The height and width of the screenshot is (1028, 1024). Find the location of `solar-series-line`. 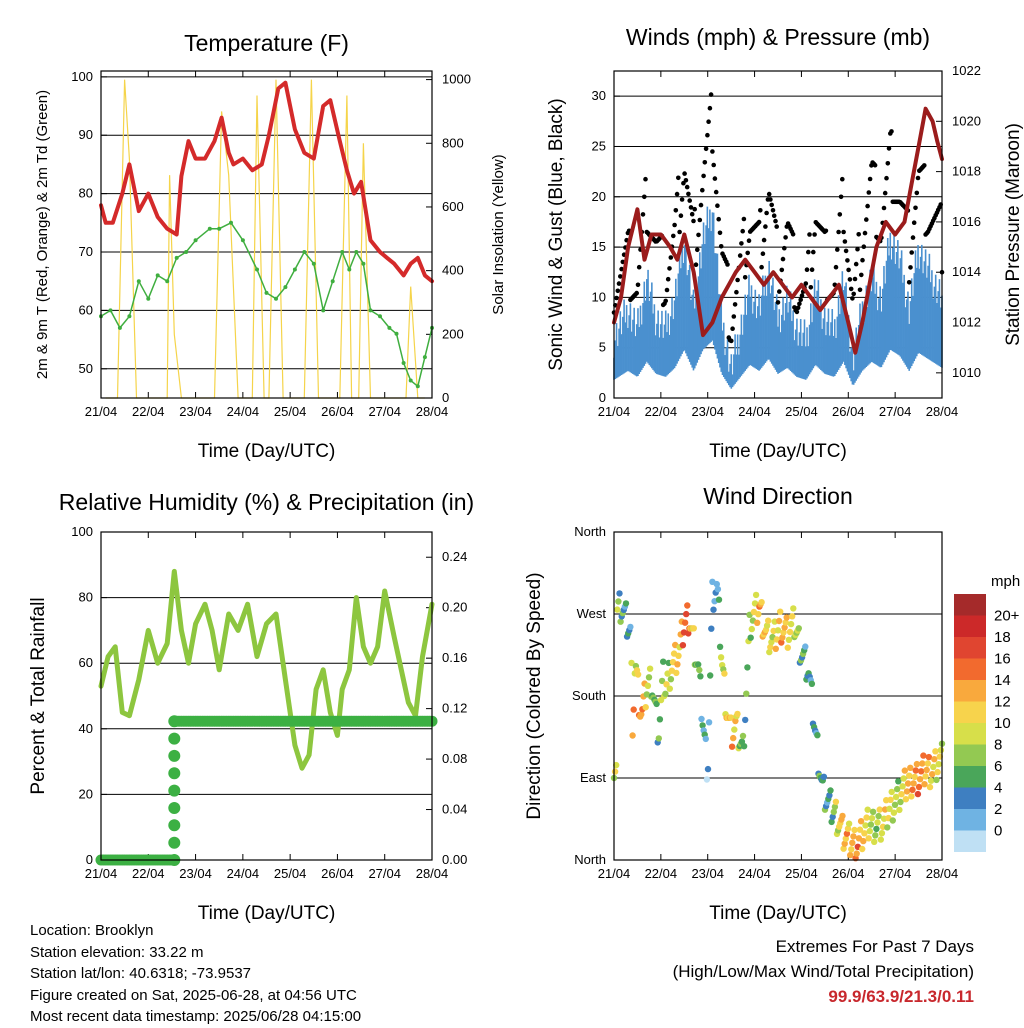

solar-series-line is located at coordinates (265, 239).